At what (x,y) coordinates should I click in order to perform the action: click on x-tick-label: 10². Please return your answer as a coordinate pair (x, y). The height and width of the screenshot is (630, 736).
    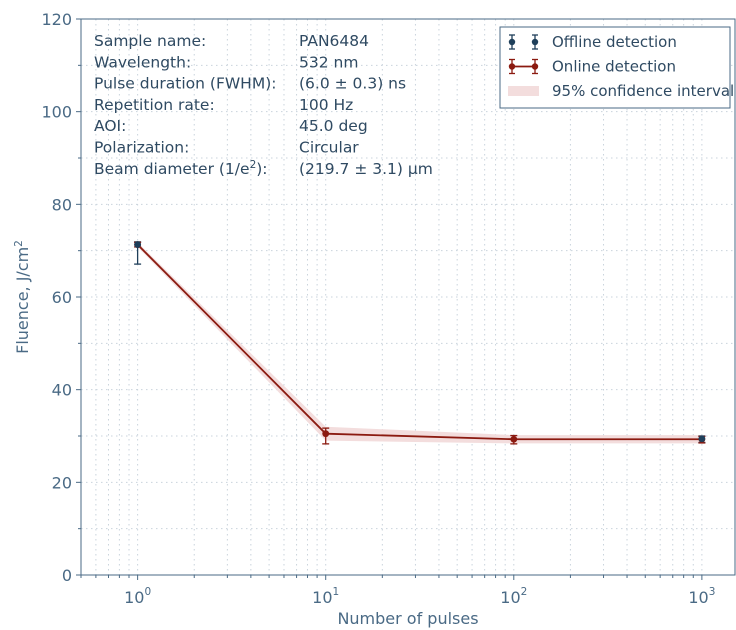
    Looking at the image, I should click on (513, 596).